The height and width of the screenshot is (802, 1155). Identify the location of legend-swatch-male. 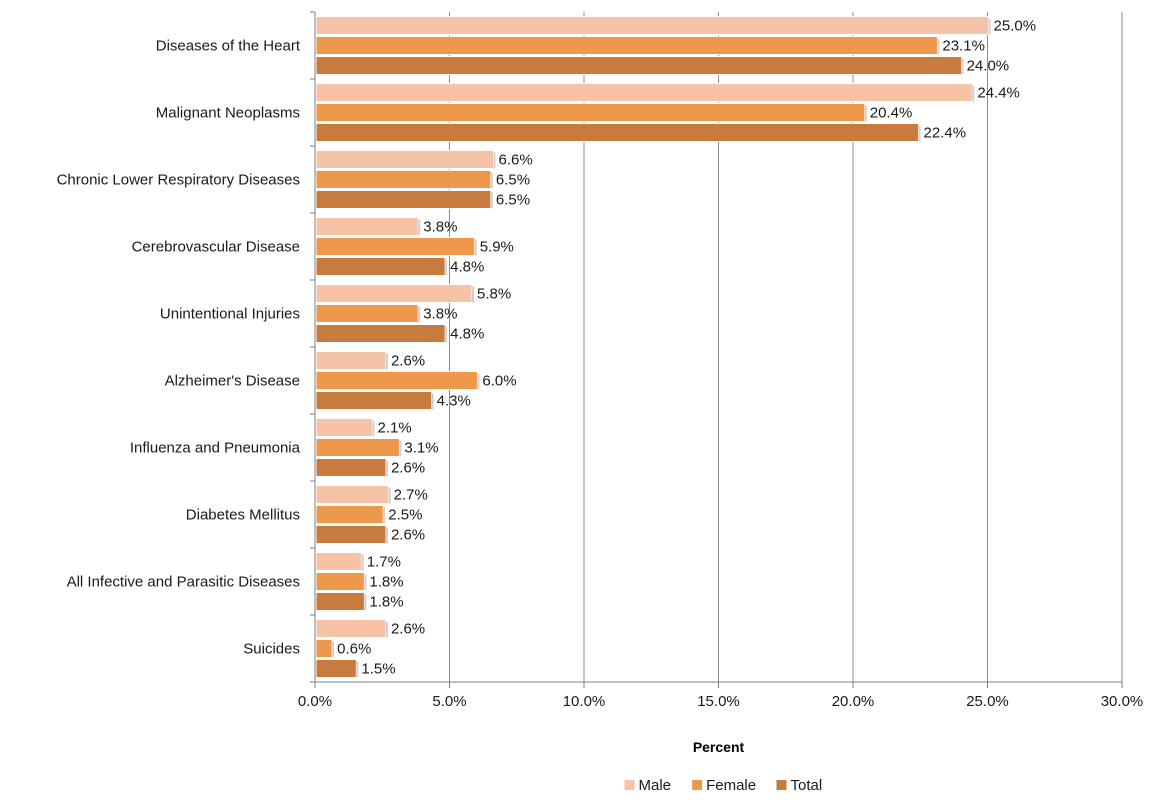
(629, 785).